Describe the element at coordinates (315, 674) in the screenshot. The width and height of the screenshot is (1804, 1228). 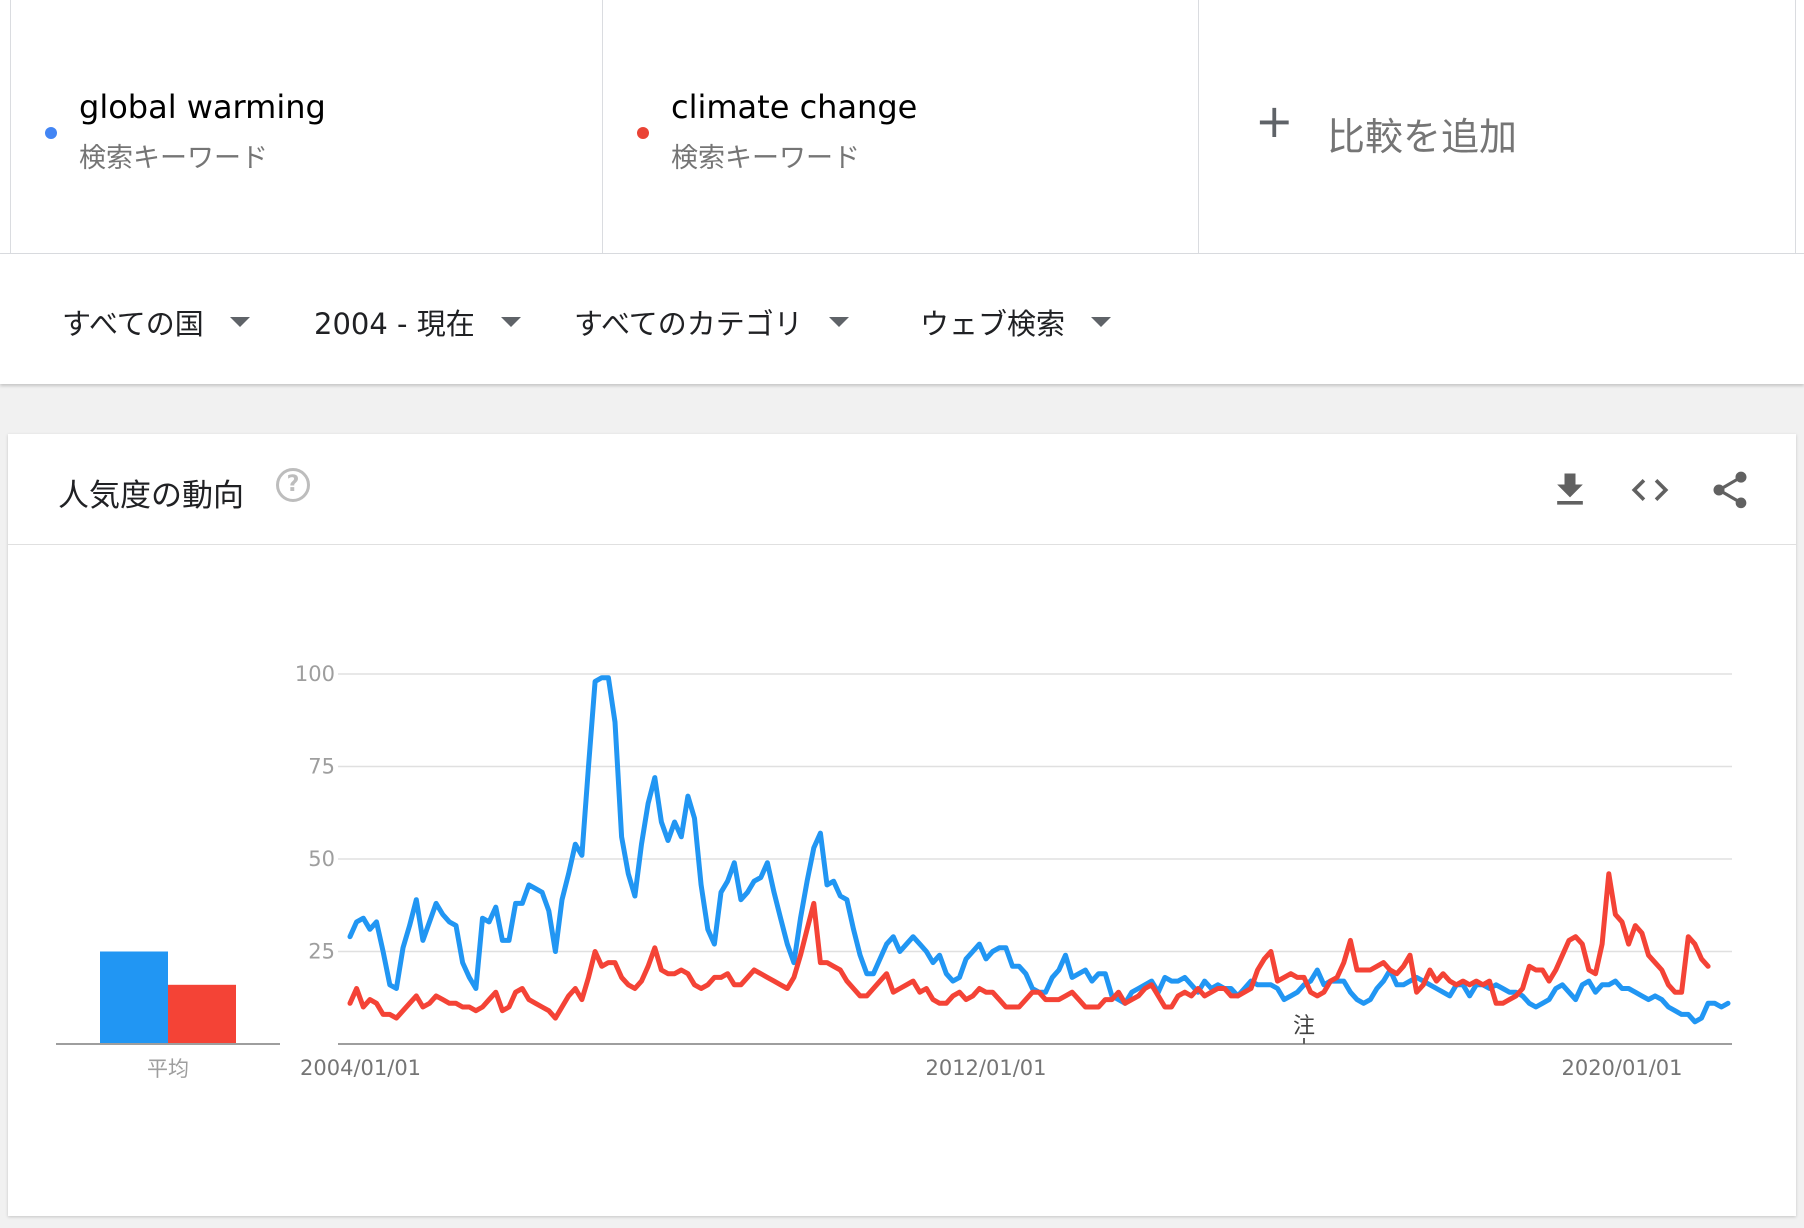
I see `y-tick-label: 100` at that location.